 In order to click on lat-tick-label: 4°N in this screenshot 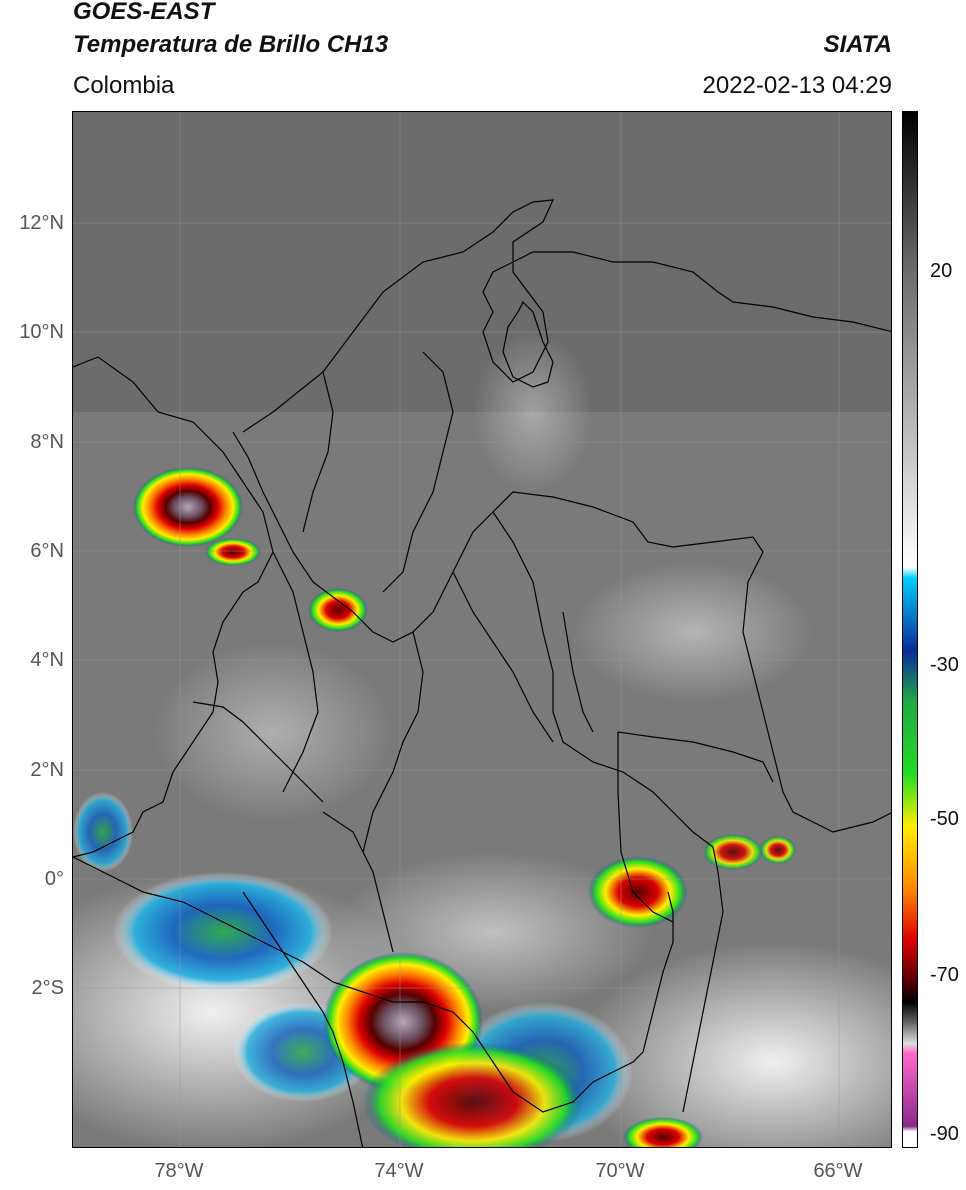, I will do `click(47, 660)`.